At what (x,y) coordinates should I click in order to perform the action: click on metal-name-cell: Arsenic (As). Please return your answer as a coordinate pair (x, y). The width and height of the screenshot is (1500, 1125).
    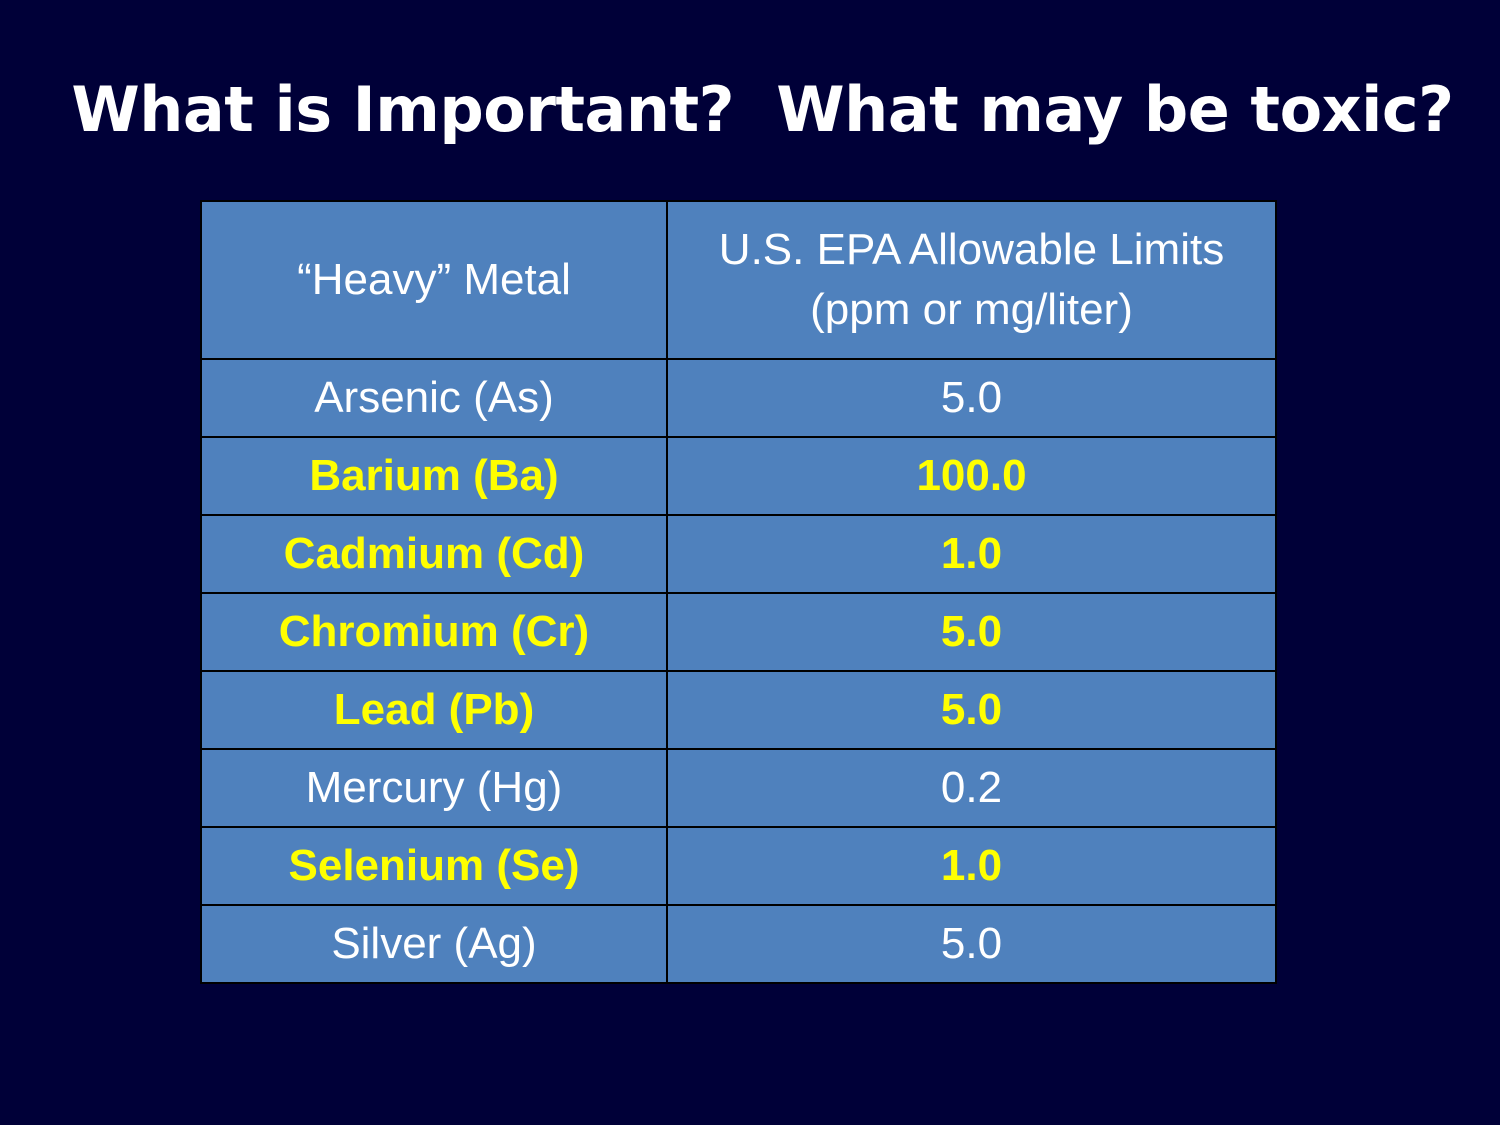
    Looking at the image, I should click on (434, 398).